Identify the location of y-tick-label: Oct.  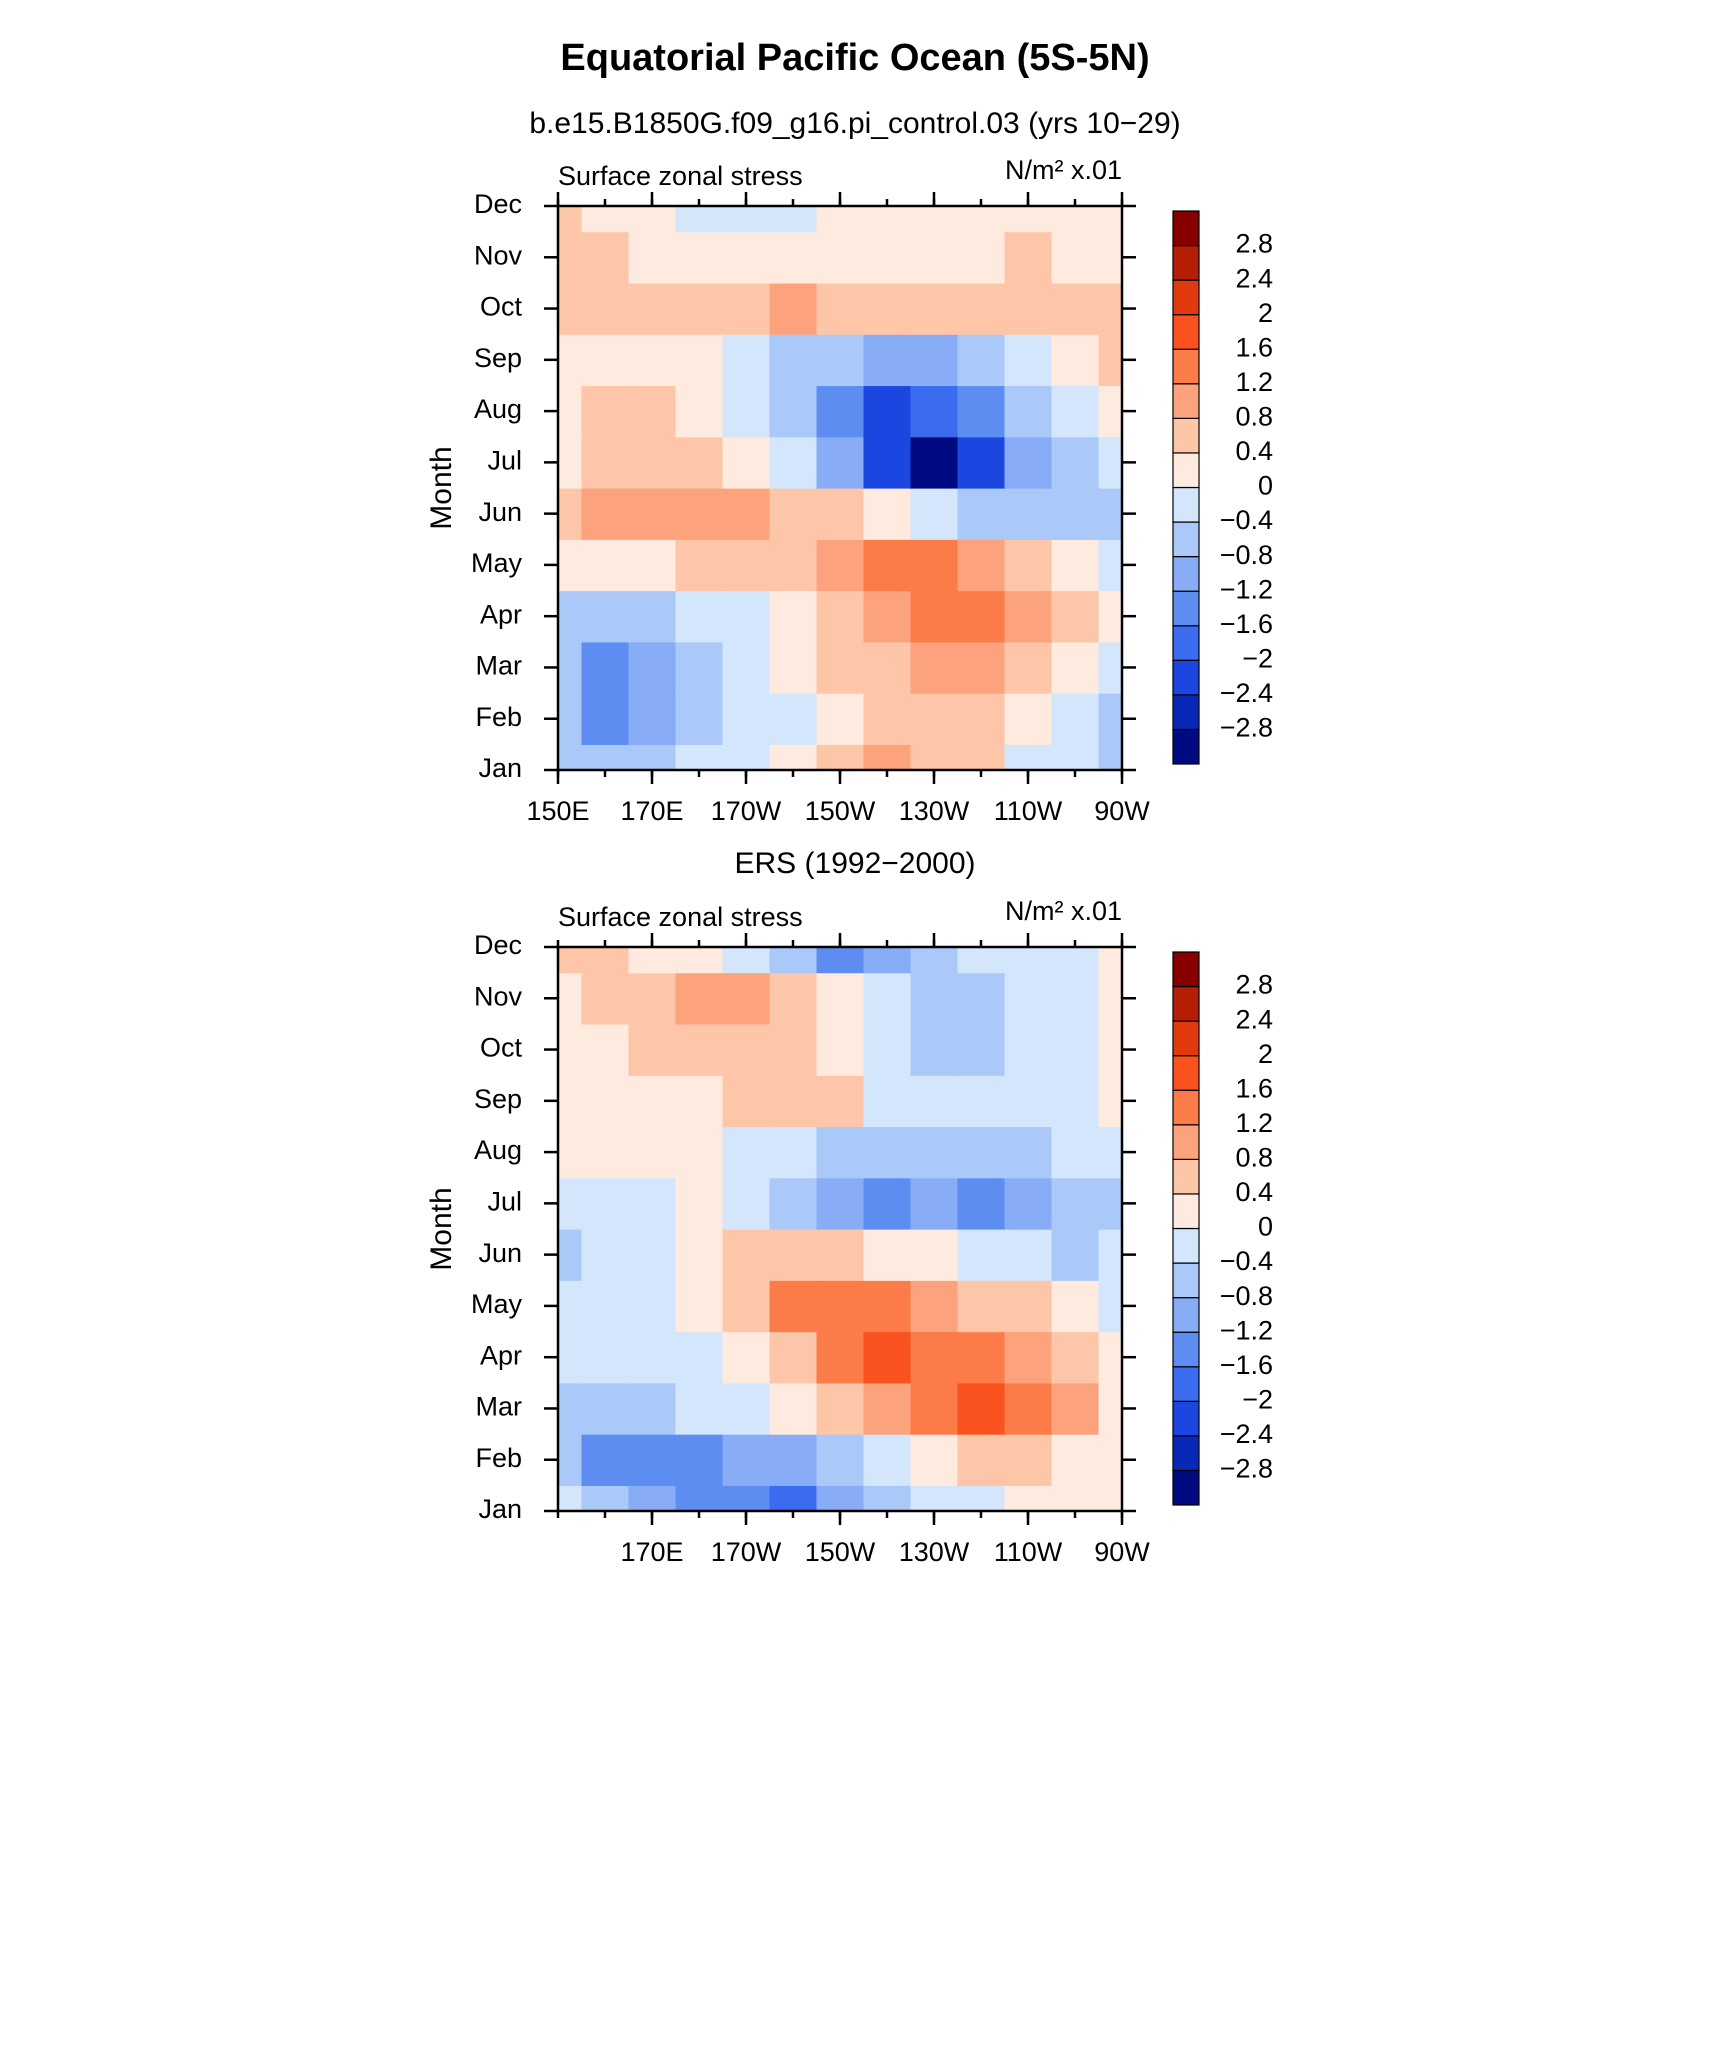
(501, 1048).